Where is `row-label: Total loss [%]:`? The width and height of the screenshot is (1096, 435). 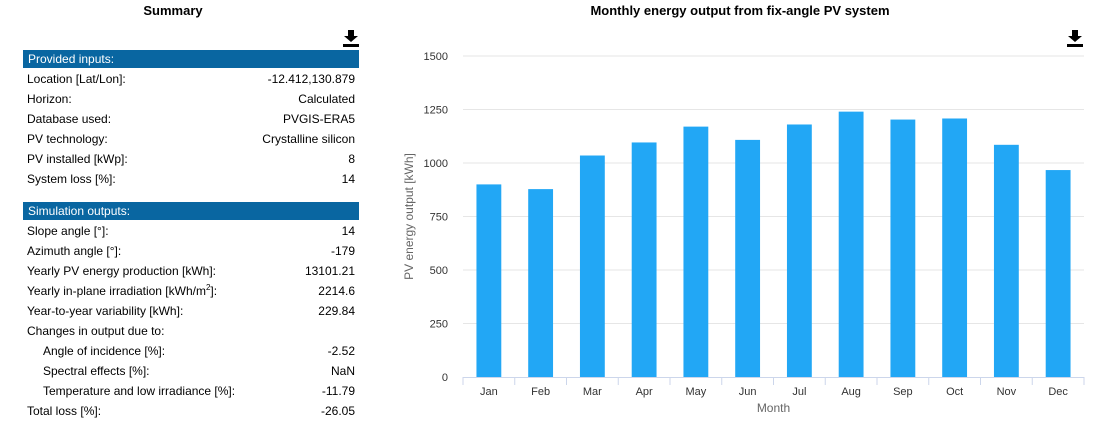 row-label: Total loss [%]: is located at coordinates (64, 411).